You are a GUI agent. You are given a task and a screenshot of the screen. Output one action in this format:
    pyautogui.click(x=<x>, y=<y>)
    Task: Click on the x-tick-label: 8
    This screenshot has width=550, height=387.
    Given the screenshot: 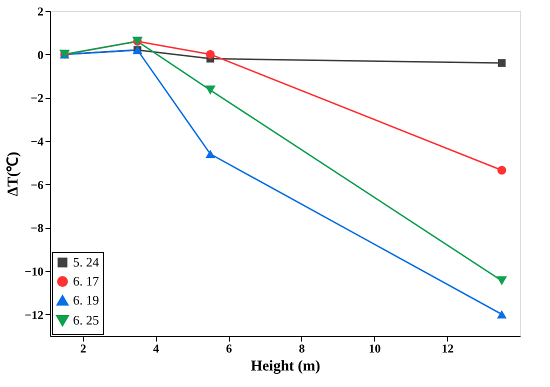 What is the action you would take?
    pyautogui.click(x=301, y=349)
    